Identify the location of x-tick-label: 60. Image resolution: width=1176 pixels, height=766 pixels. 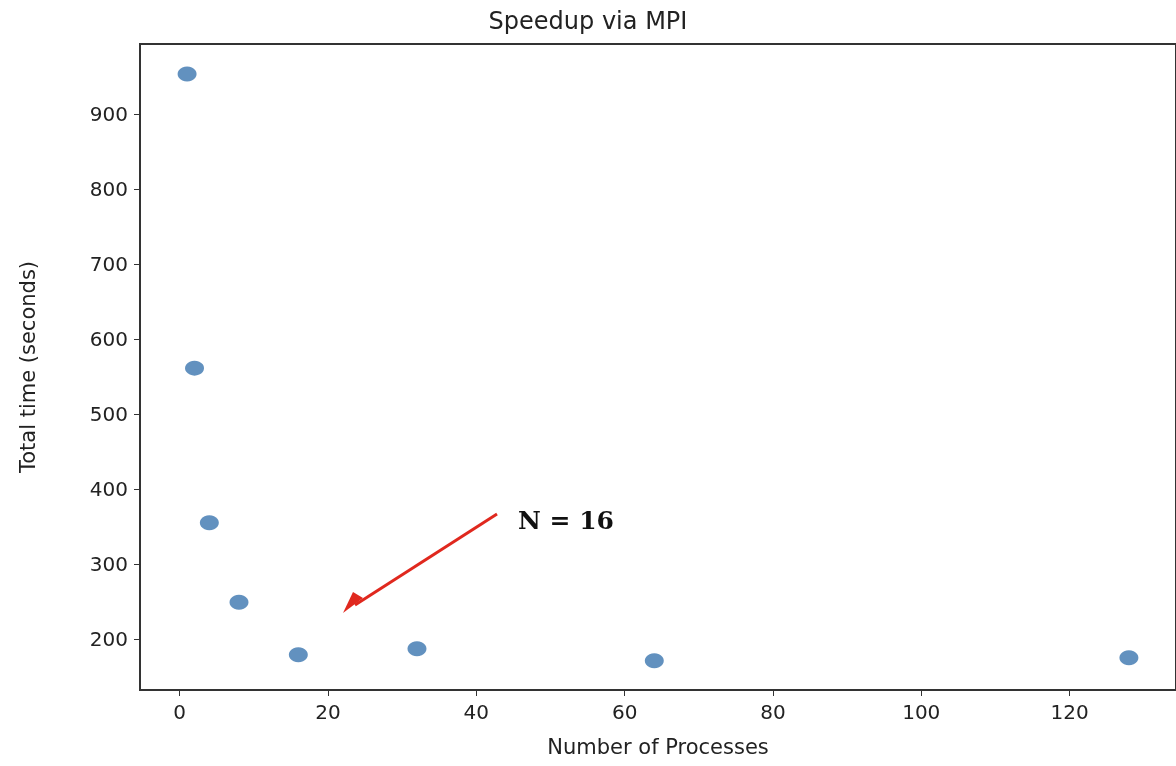
(624, 712).